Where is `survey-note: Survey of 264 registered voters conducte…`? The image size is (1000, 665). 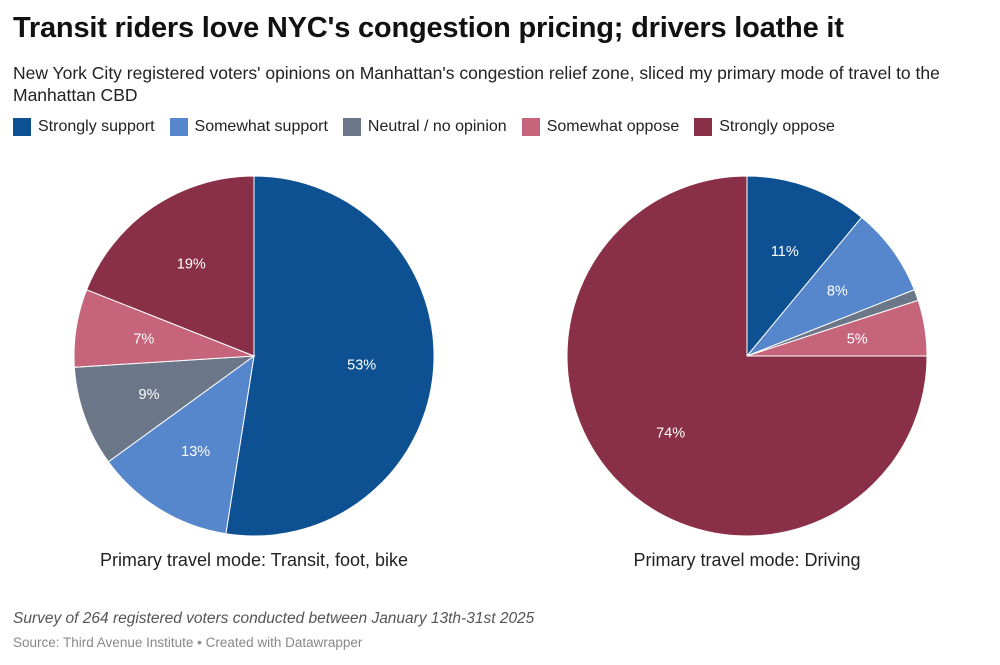
survey-note: Survey of 264 registered voters conducte… is located at coordinates (274, 618).